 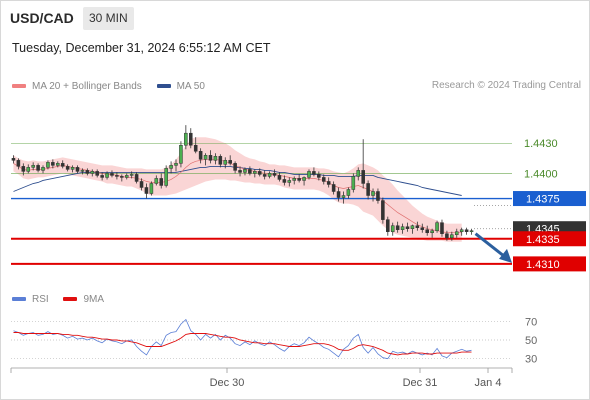 What do you see at coordinates (190, 86) in the screenshot?
I see `legend-ma50-label: MA 50` at bounding box center [190, 86].